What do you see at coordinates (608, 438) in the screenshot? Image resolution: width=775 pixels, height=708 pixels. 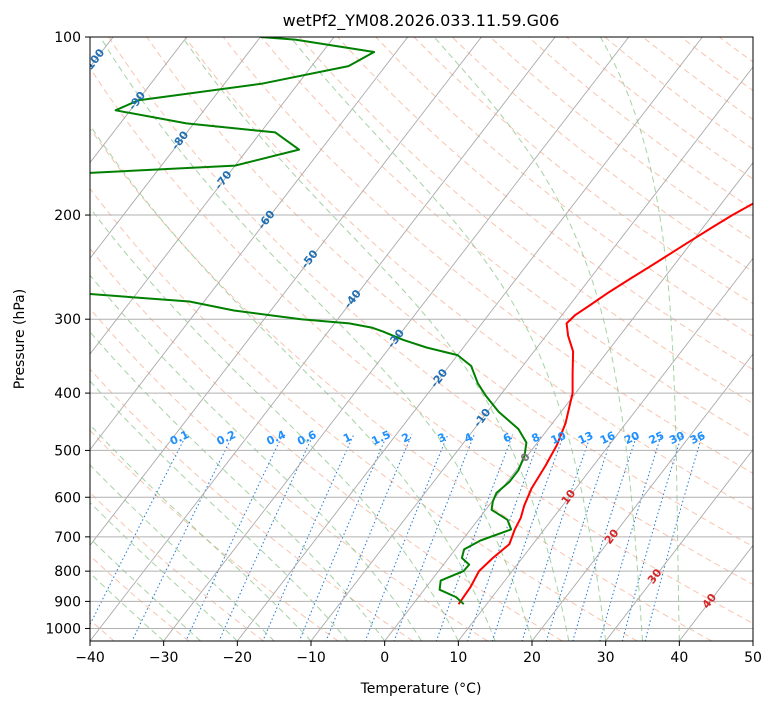 I see `mixing-ratio-label: 16` at bounding box center [608, 438].